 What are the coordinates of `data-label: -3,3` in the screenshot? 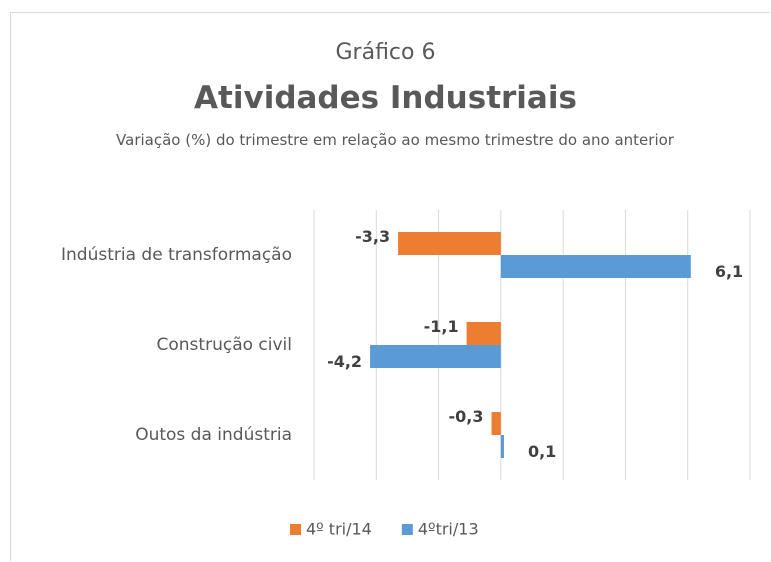 It's located at (372, 236).